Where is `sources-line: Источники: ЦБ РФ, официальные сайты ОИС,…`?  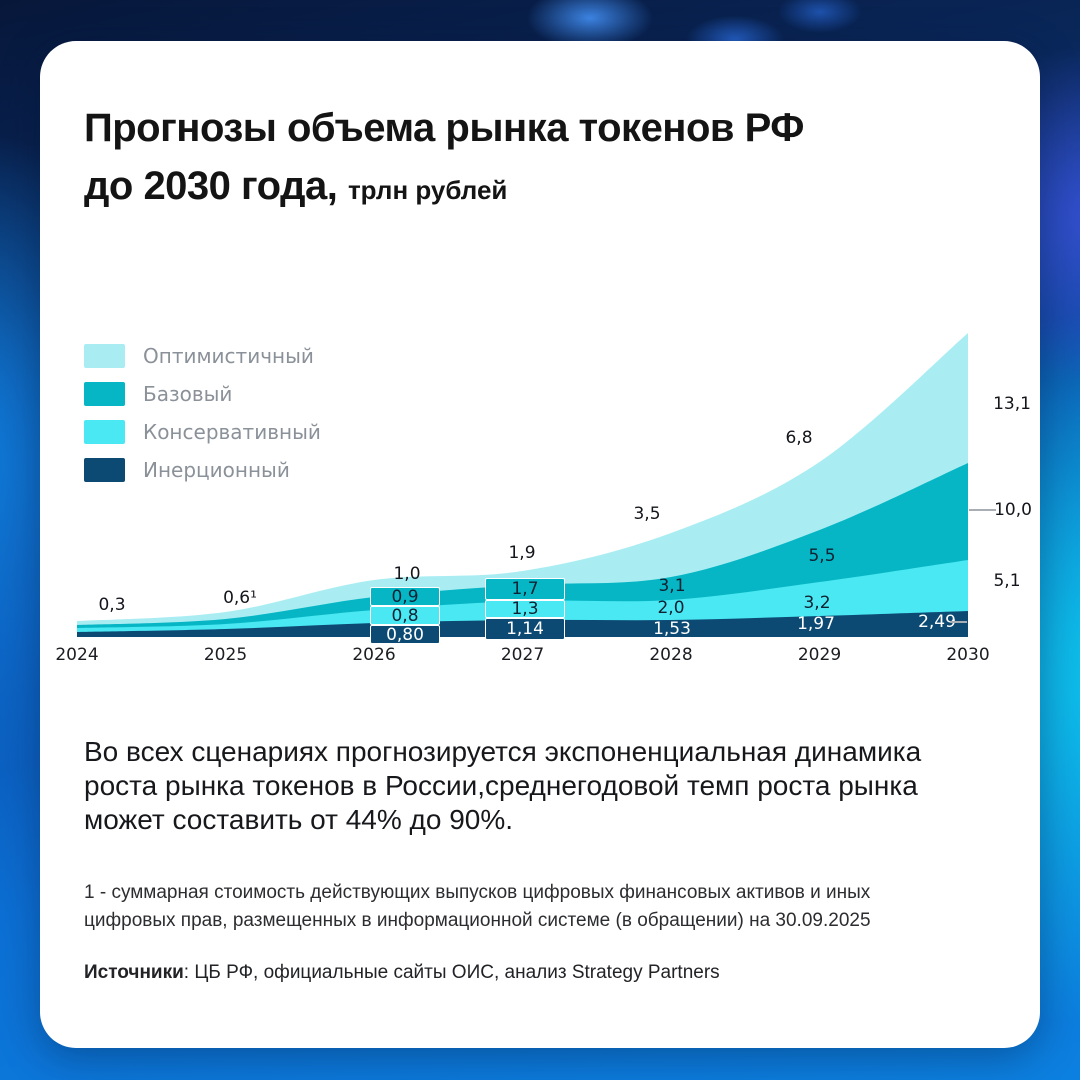
sources-line: Источники: ЦБ РФ, официальные сайты ОИС,… is located at coordinates (534, 973).